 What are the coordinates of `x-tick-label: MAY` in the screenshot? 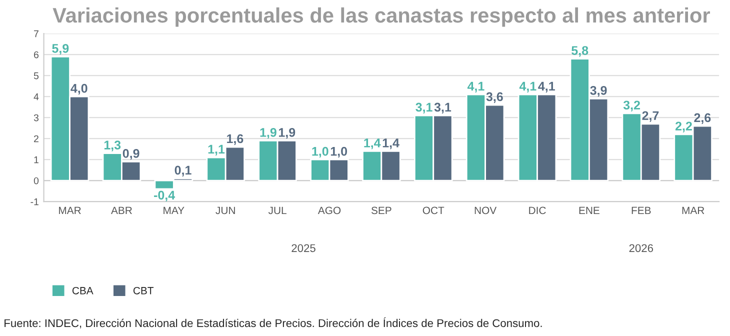 It's located at (174, 210).